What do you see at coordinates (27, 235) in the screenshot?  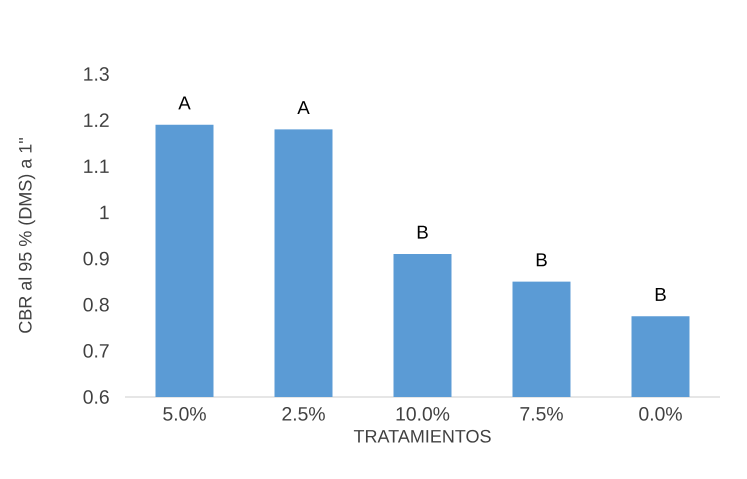 I see `y-axis-title: CBR al 95 % (DMS) a 1"` at bounding box center [27, 235].